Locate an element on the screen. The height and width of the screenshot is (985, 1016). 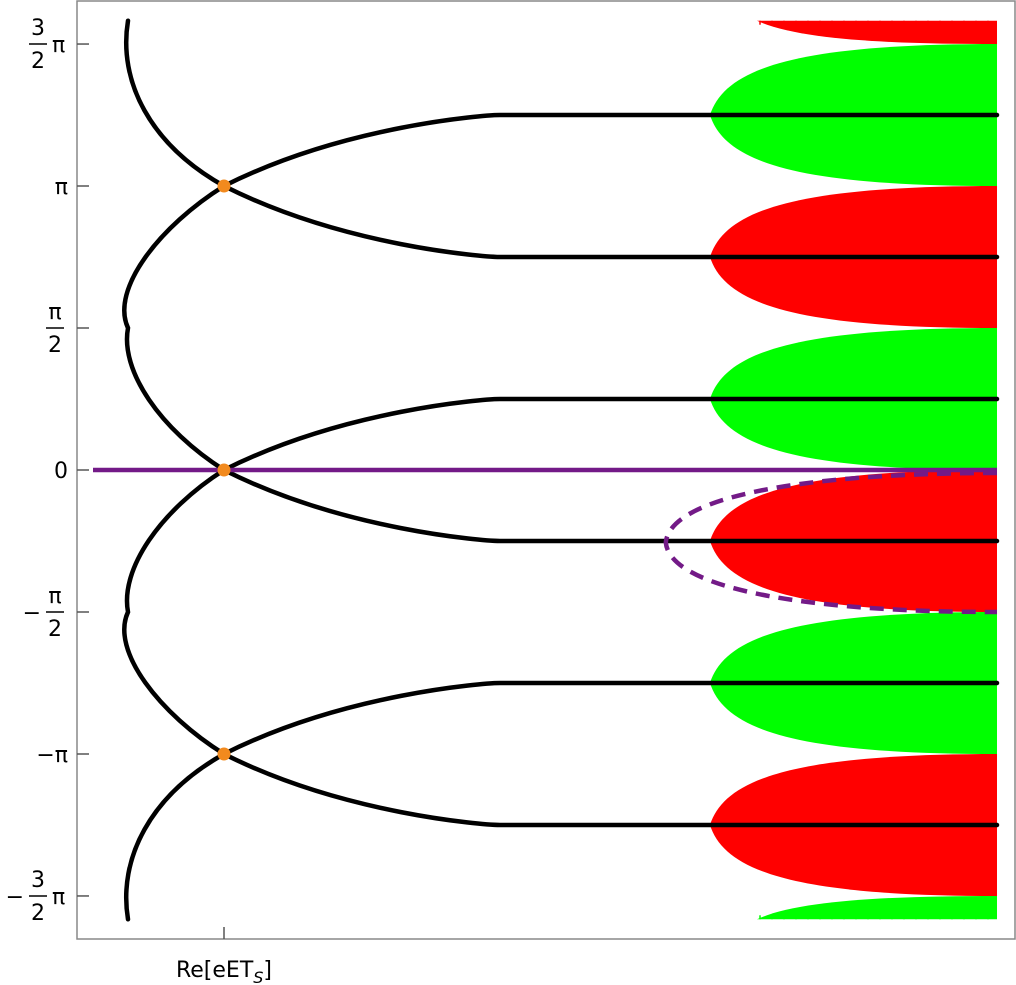
y-tick-label: 0 is located at coordinates (61, 471).